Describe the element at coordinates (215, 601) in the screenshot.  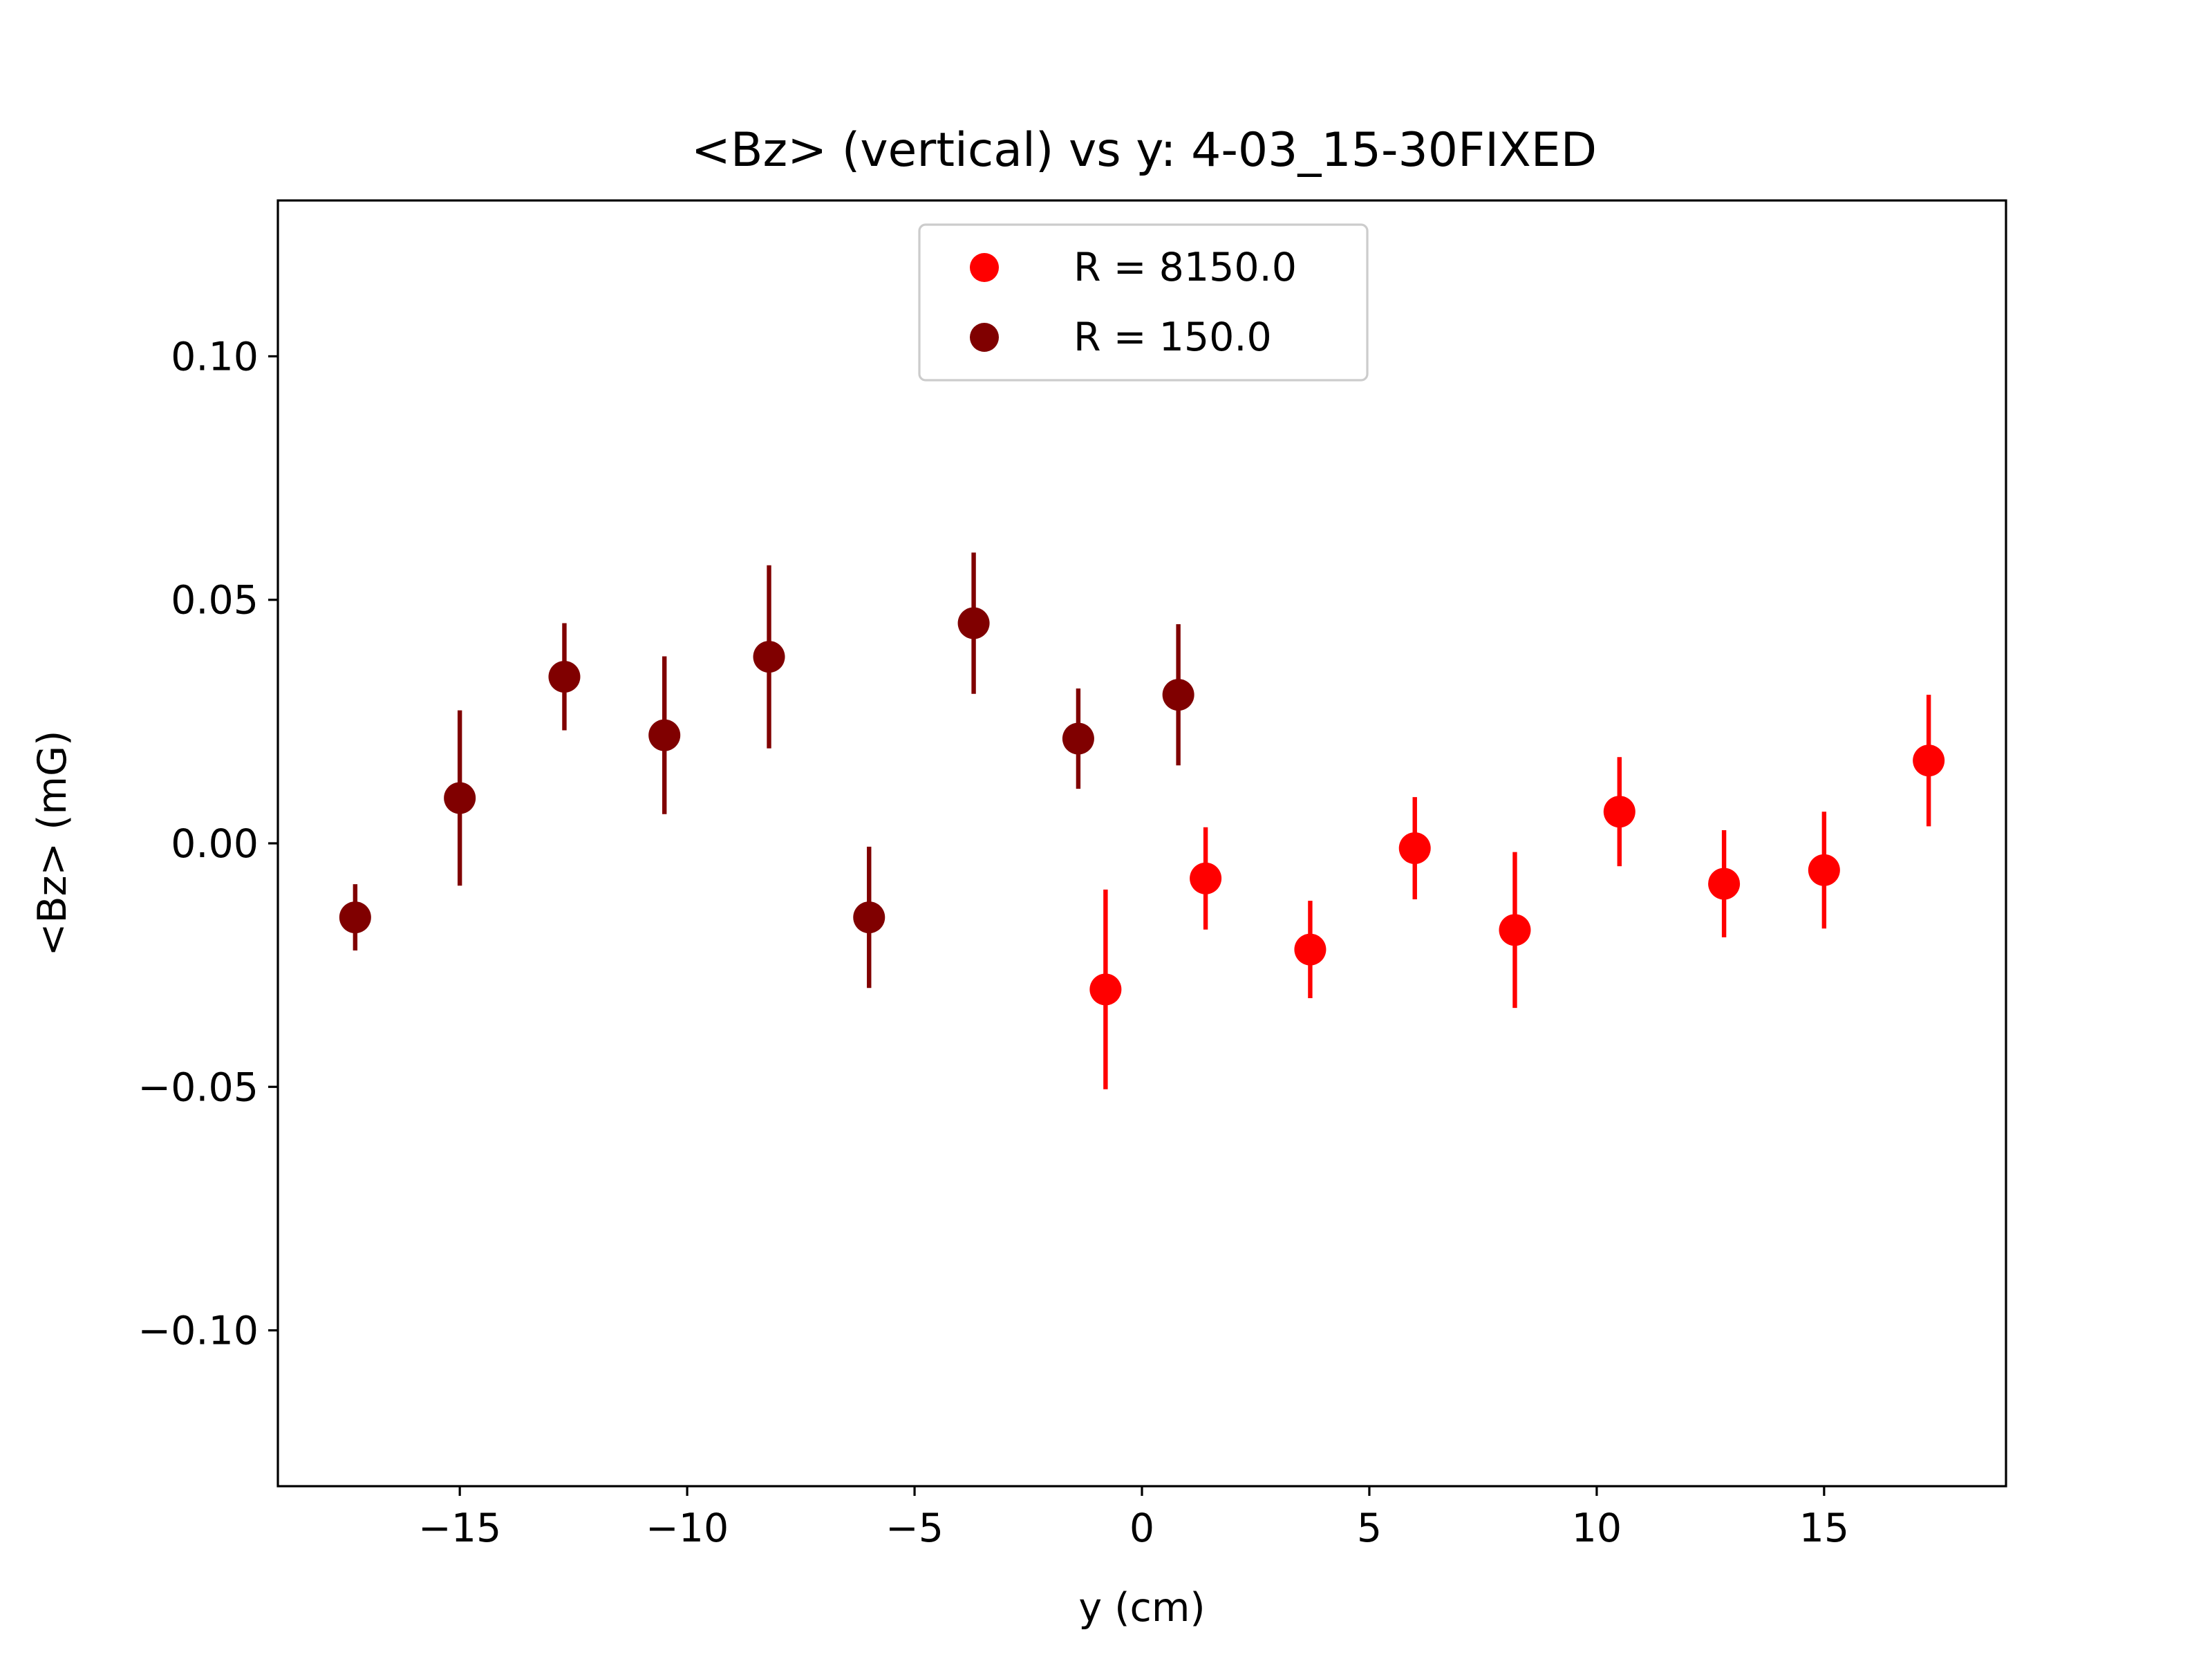
I see `y-tick-label: 0.05` at that location.